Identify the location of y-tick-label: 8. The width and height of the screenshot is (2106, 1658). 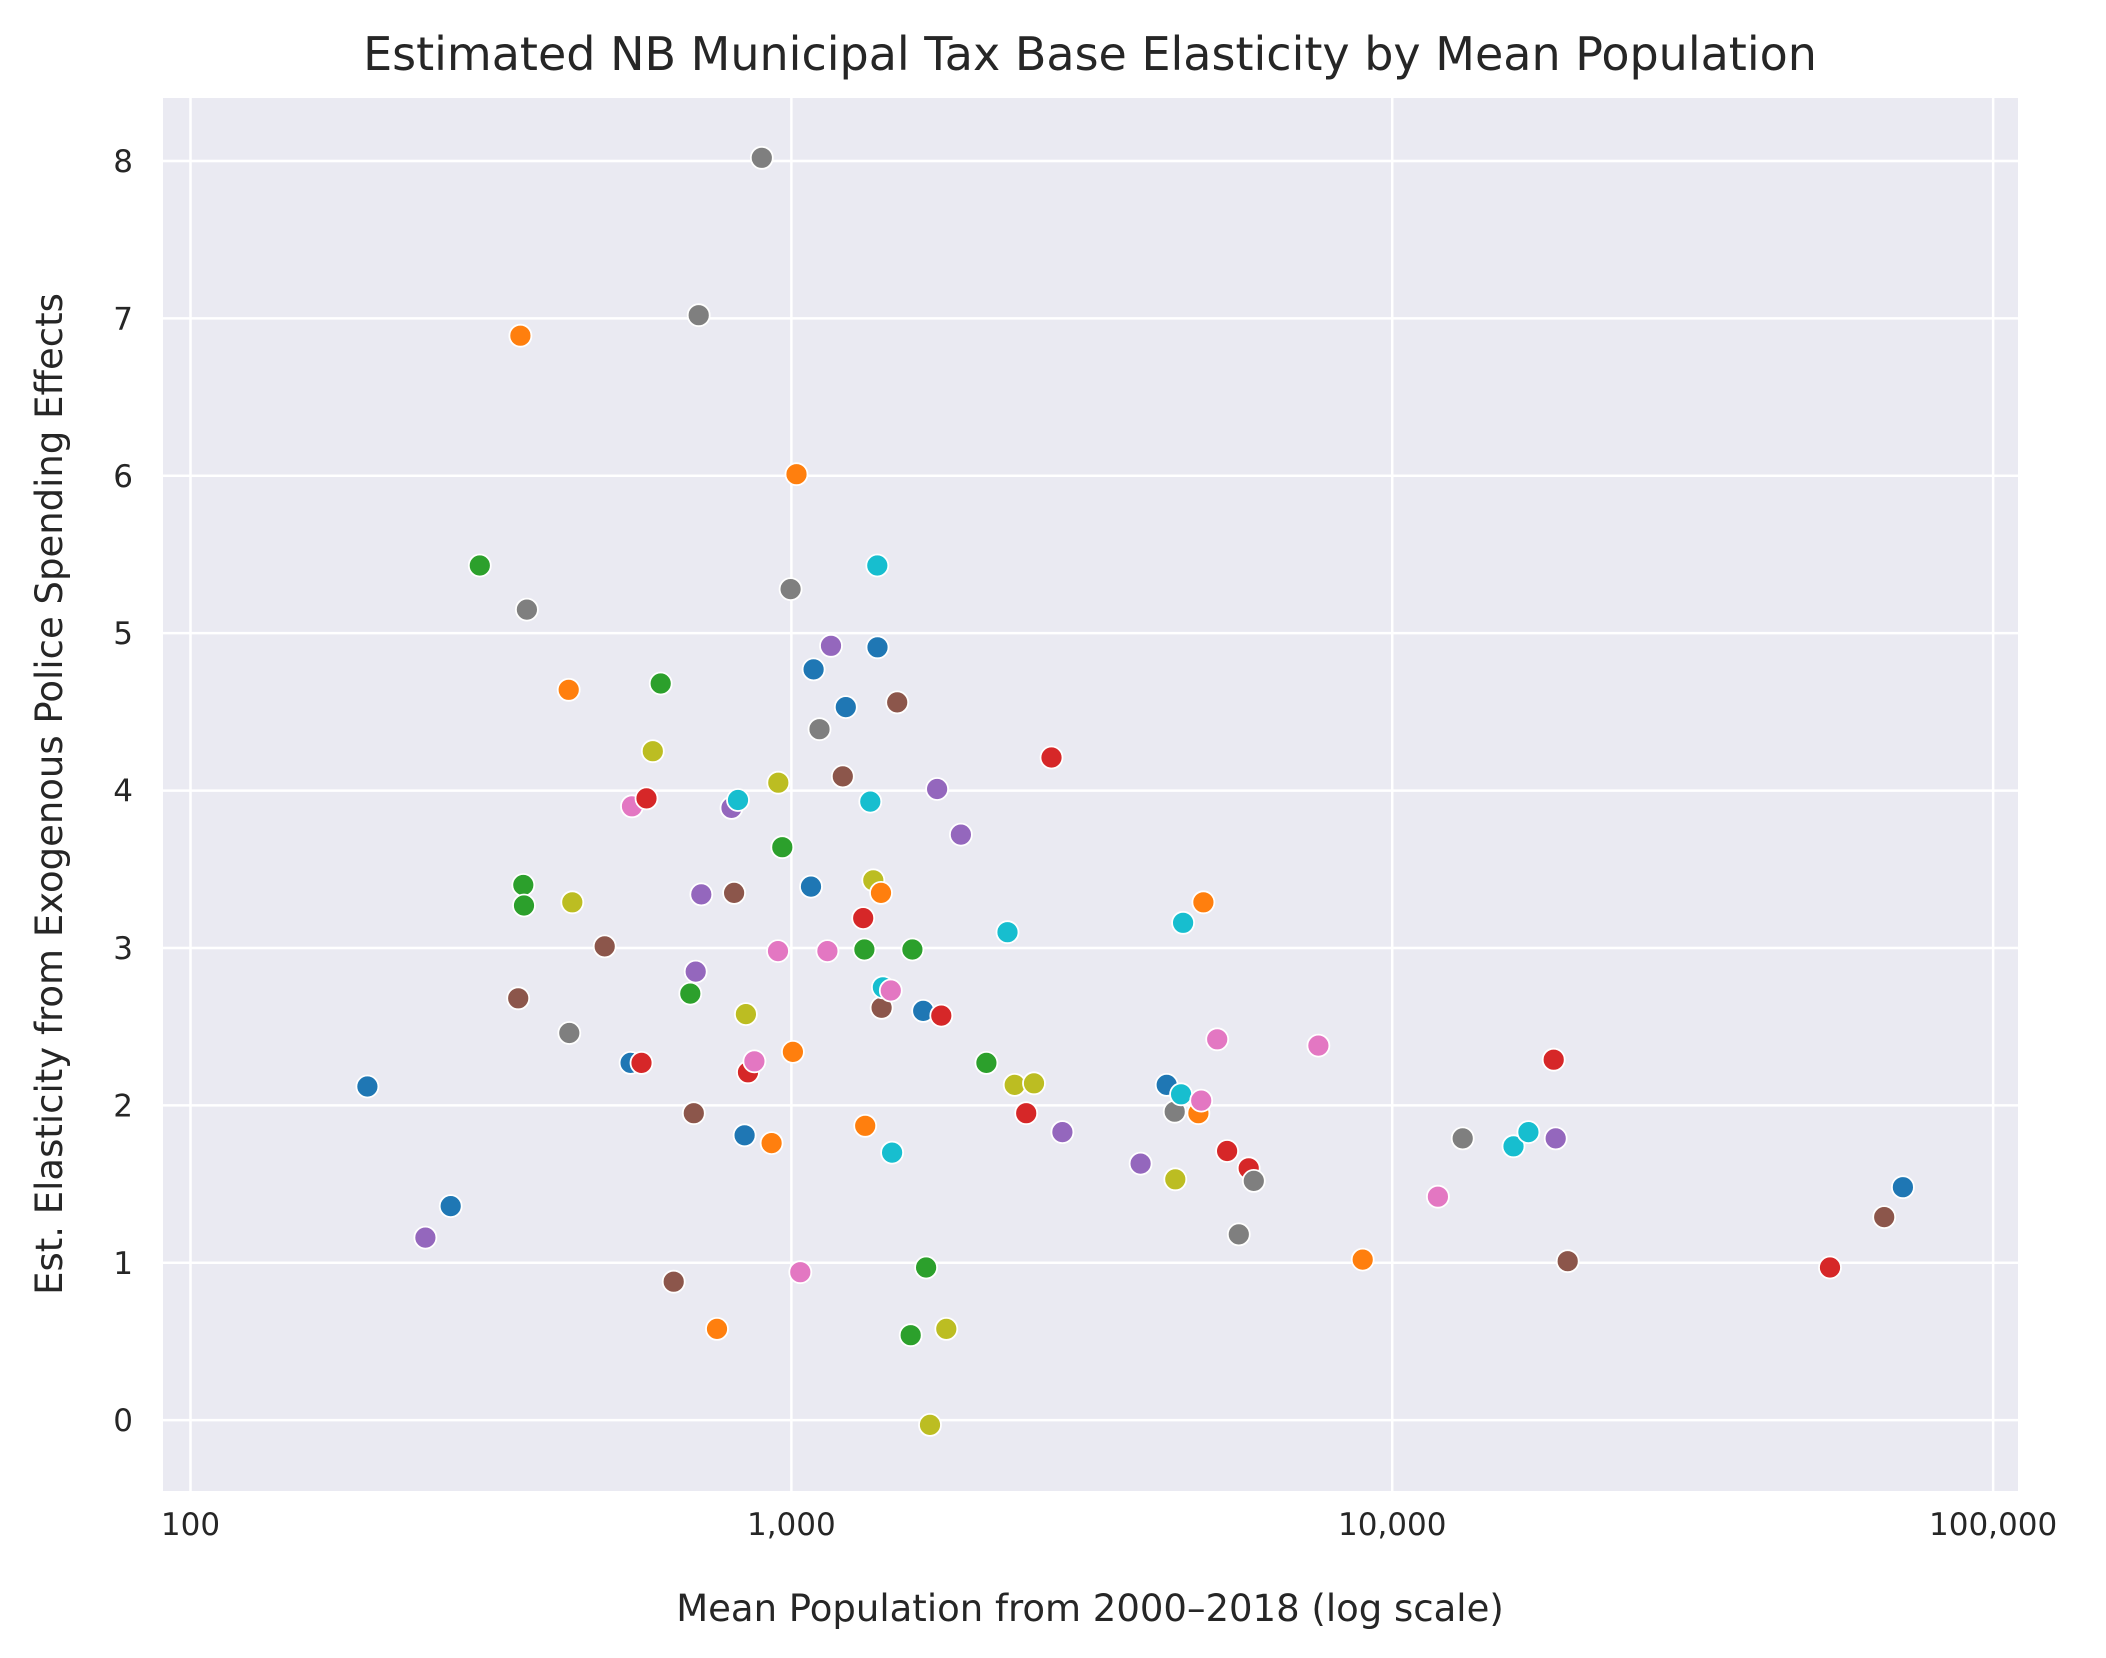
(123, 162).